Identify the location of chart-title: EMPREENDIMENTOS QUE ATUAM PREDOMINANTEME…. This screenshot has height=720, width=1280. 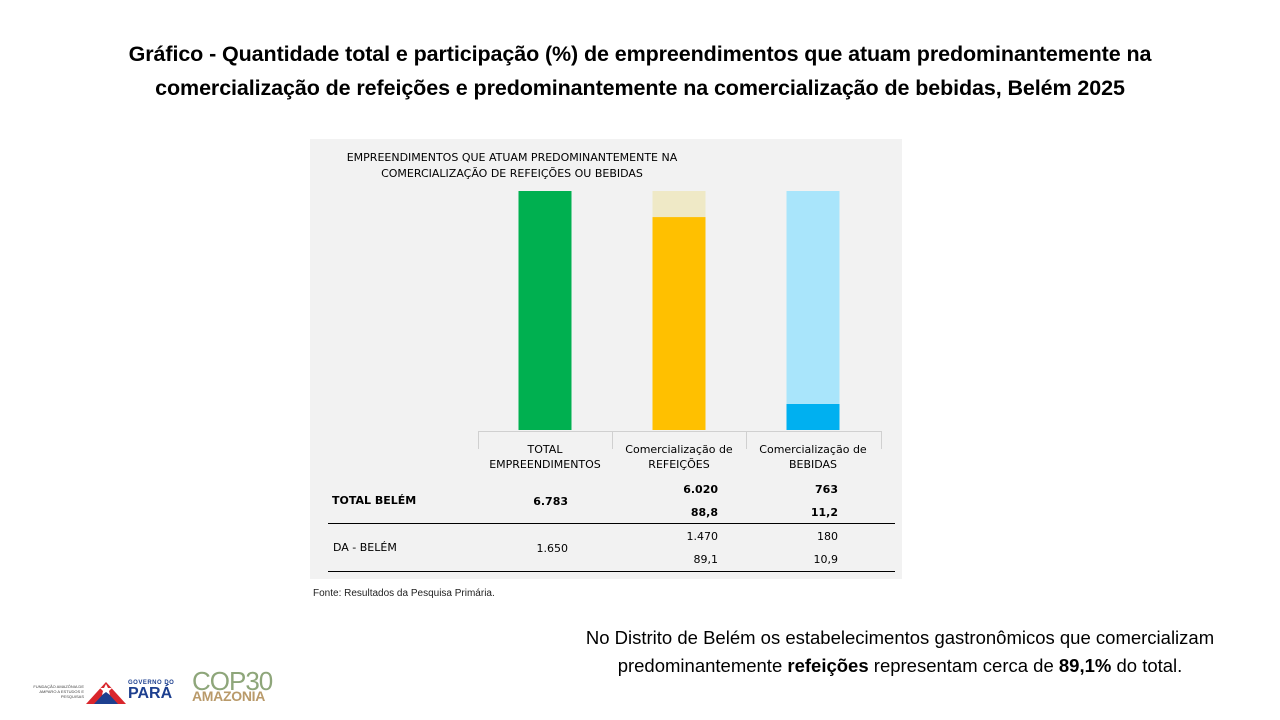
(512, 165).